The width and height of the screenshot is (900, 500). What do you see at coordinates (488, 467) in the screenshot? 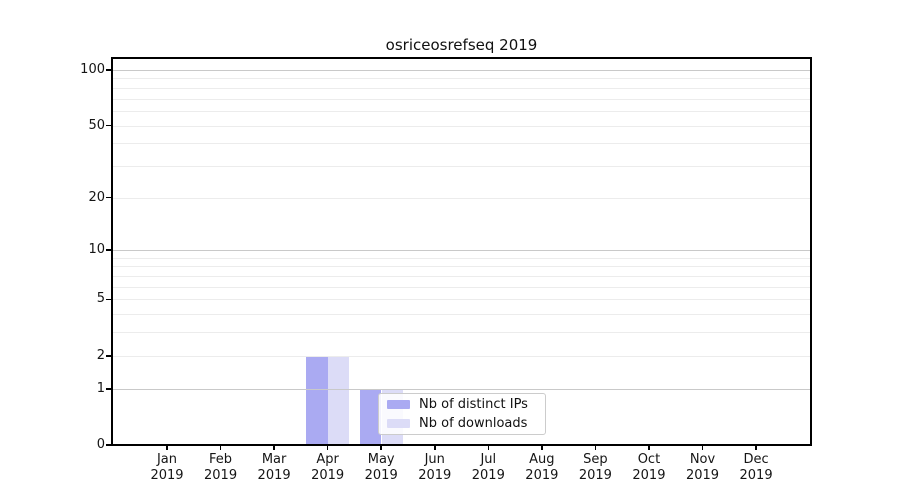
I see `x-tick-label: Jul 2019` at bounding box center [488, 467].